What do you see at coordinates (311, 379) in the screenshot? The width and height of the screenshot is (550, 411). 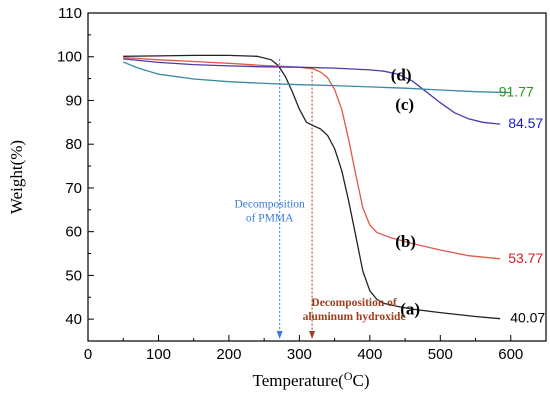 I see `x-axis-title: Temperature(OC)` at bounding box center [311, 379].